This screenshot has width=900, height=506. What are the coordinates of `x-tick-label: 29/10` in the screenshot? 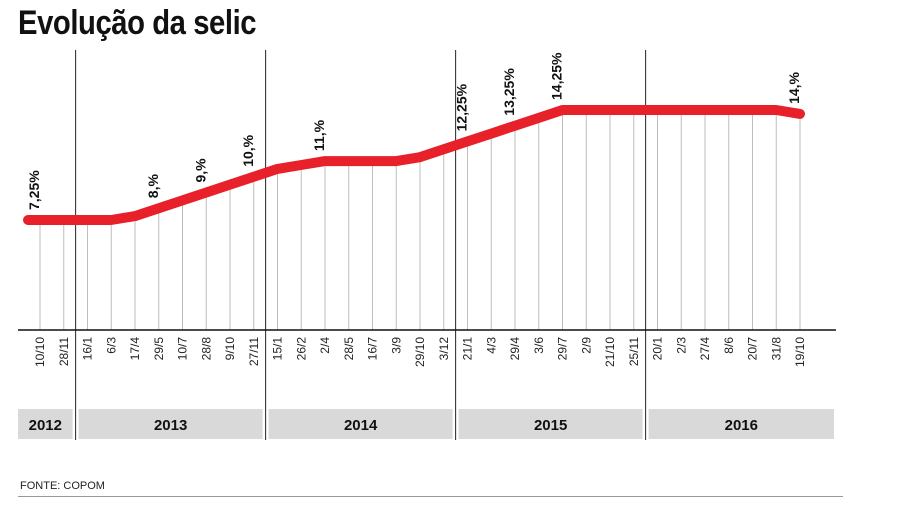 It's located at (420, 352).